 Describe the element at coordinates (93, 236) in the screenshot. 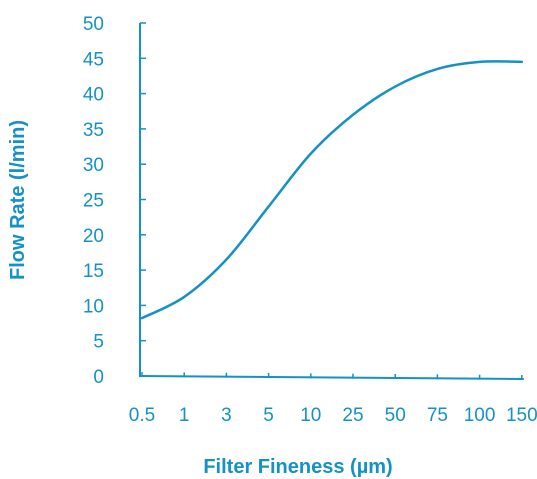

I see `y-tick-label: 20` at that location.